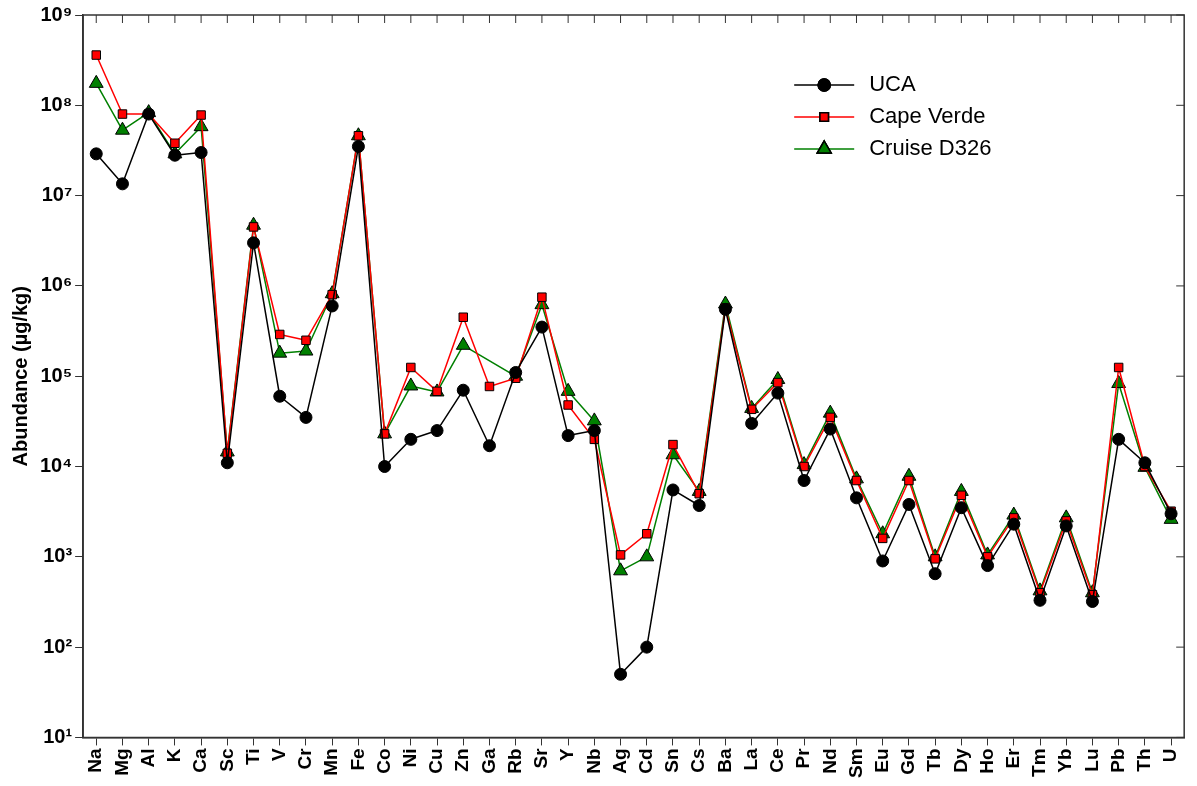  What do you see at coordinates (305, 758) in the screenshot?
I see `x-tick-label: Cr` at bounding box center [305, 758].